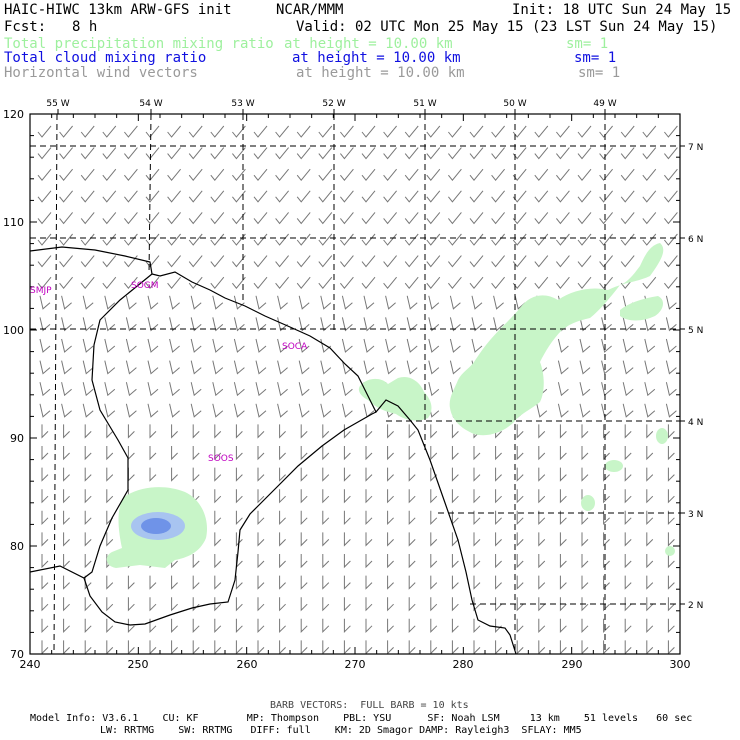 The width and height of the screenshot is (740, 740). What do you see at coordinates (13, 222) in the screenshot?
I see `y-tick-label: 110` at bounding box center [13, 222].